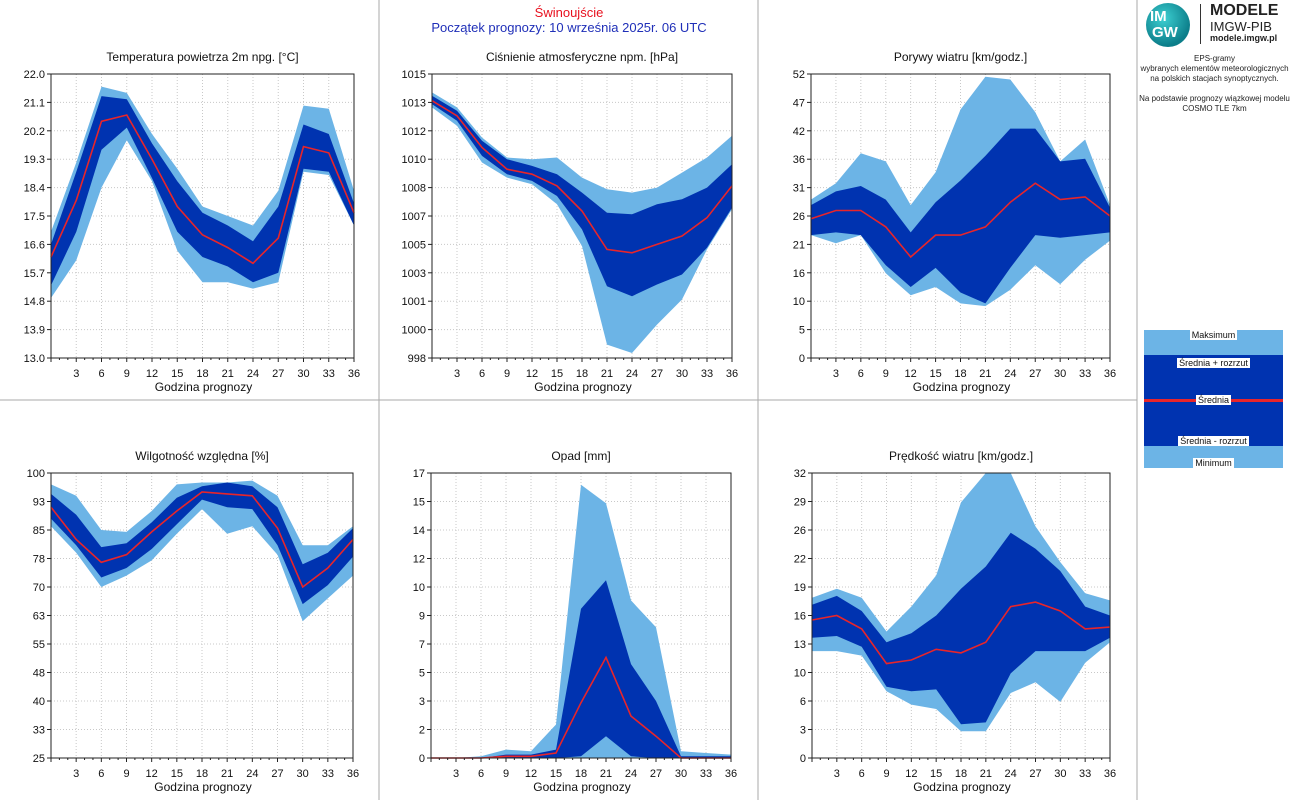 This screenshot has width=1291, height=800. I want to click on legend-min-label: Minimum, so click(1213, 463).